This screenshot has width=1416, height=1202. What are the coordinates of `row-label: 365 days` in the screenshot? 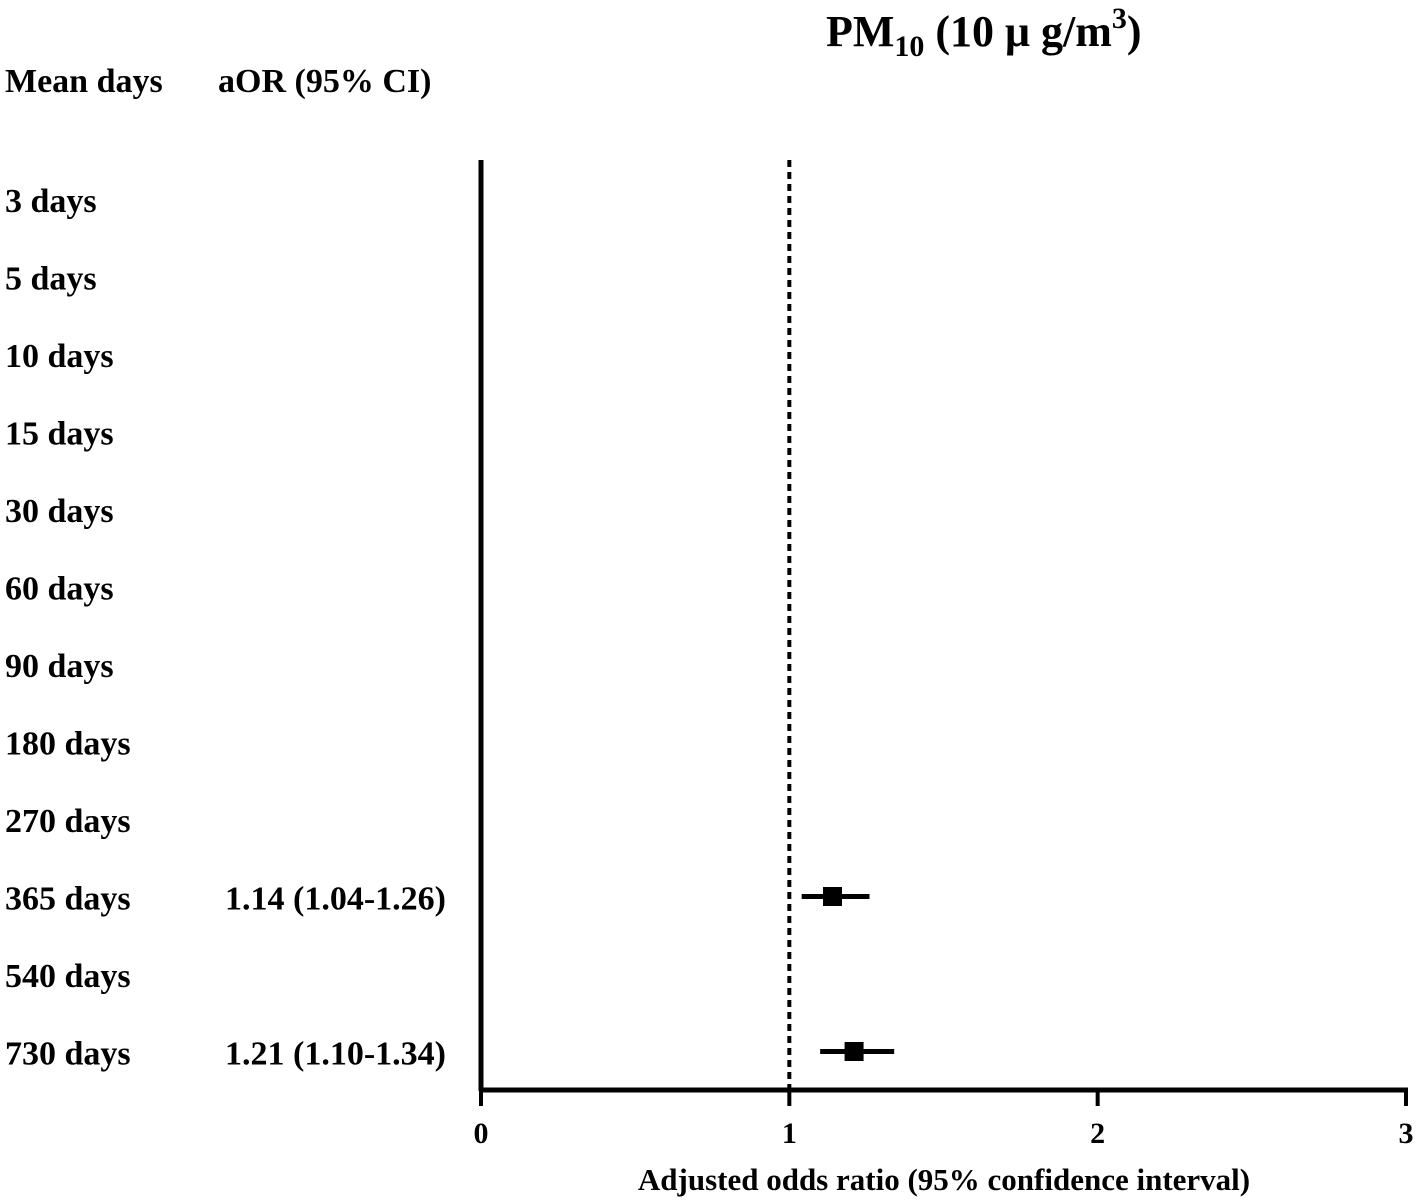 It's located at (68, 899).